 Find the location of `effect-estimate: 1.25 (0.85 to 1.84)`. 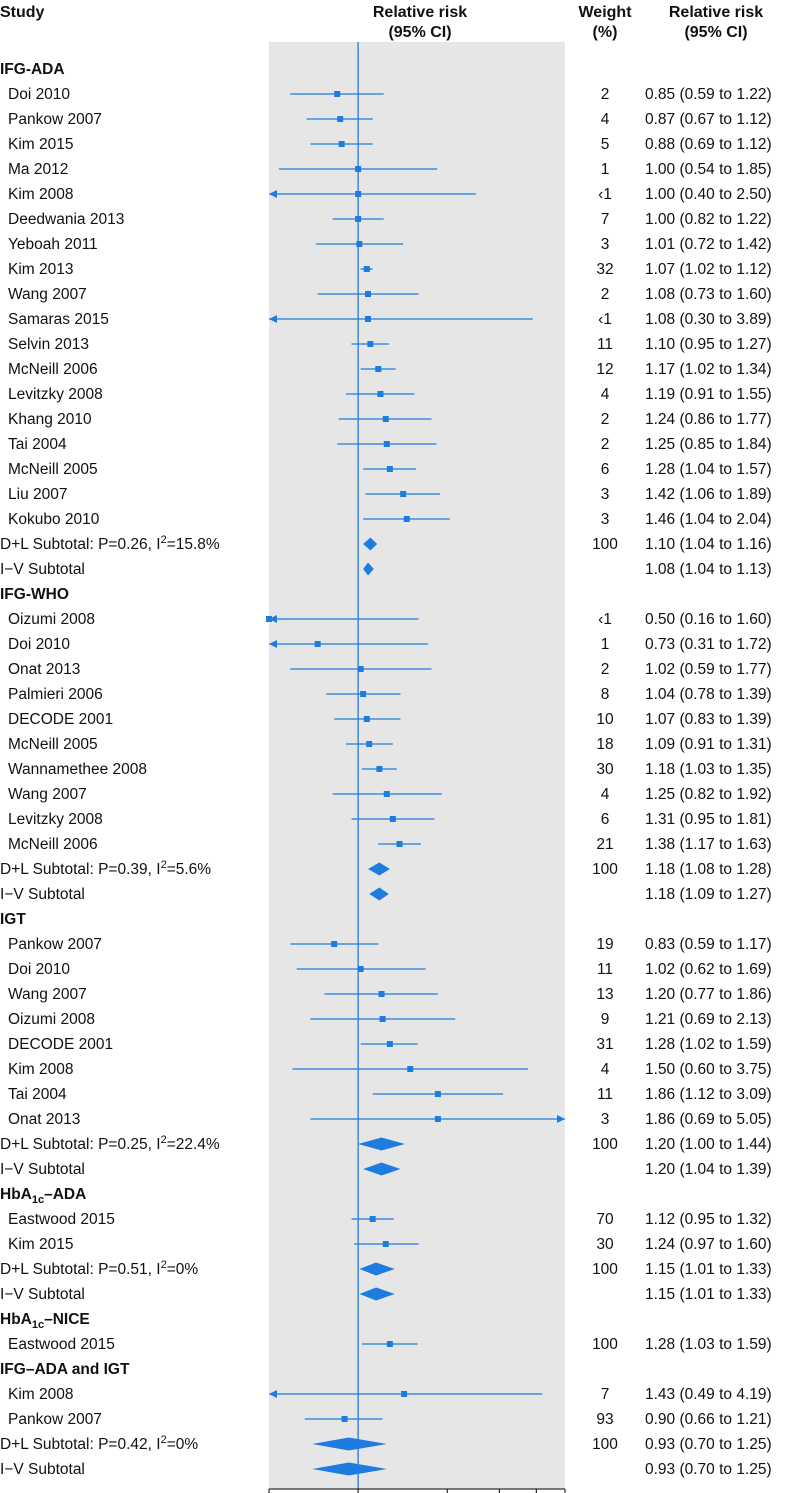

effect-estimate: 1.25 (0.85 to 1.84) is located at coordinates (708, 444).